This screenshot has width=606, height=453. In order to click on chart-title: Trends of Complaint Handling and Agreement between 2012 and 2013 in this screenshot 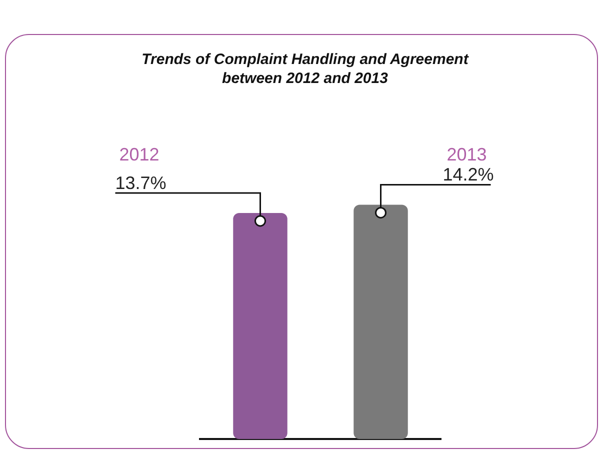, I will do `click(305, 69)`.